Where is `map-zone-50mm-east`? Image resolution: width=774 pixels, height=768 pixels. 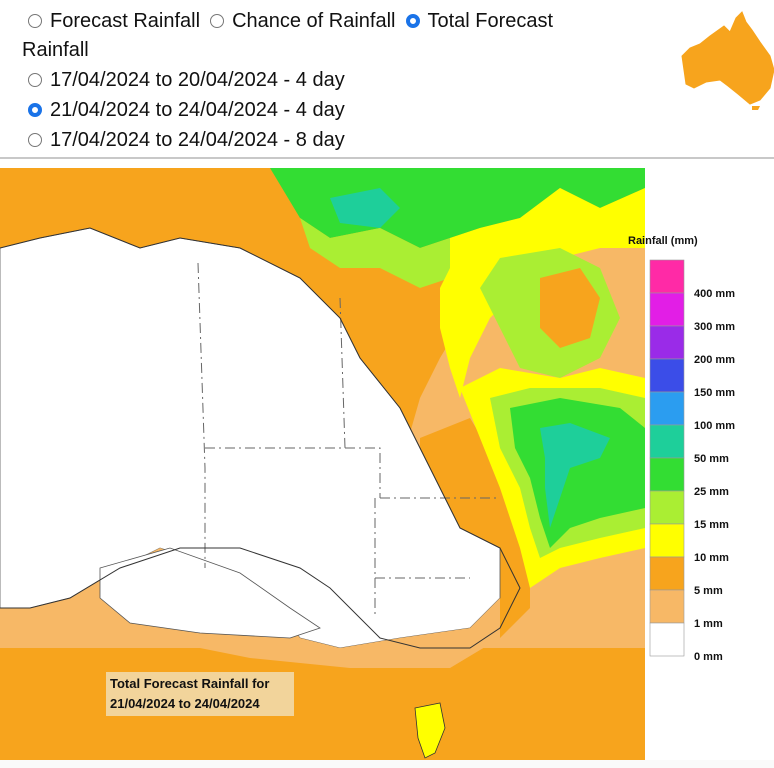 map-zone-50mm-east is located at coordinates (575, 475).